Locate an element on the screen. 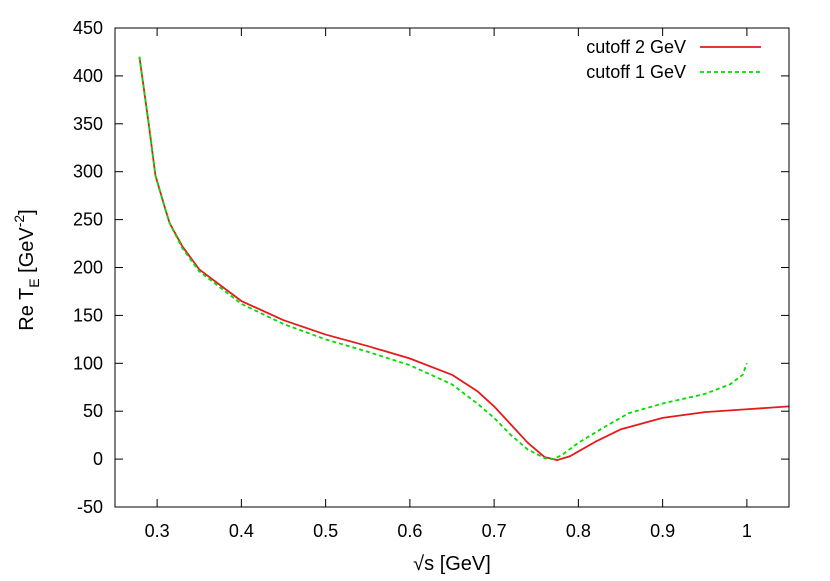 Image resolution: width=830 pixels, height=581 pixels. y-axis-label: Re TE [GeV-2] is located at coordinates (26, 269).